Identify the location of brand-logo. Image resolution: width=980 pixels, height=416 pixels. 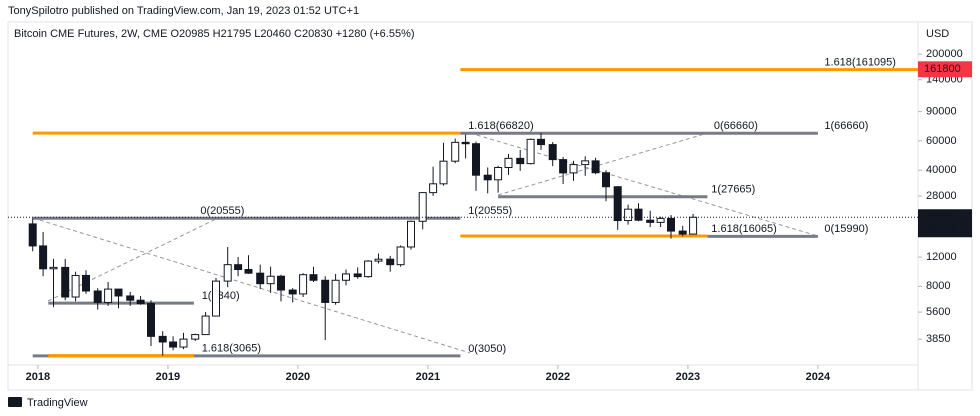
(15, 402).